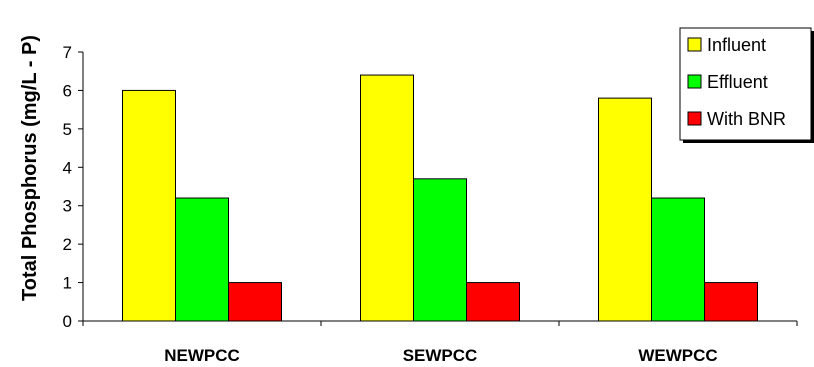 This screenshot has height=367, width=814. I want to click on y-tick-label: 7, so click(67, 52).